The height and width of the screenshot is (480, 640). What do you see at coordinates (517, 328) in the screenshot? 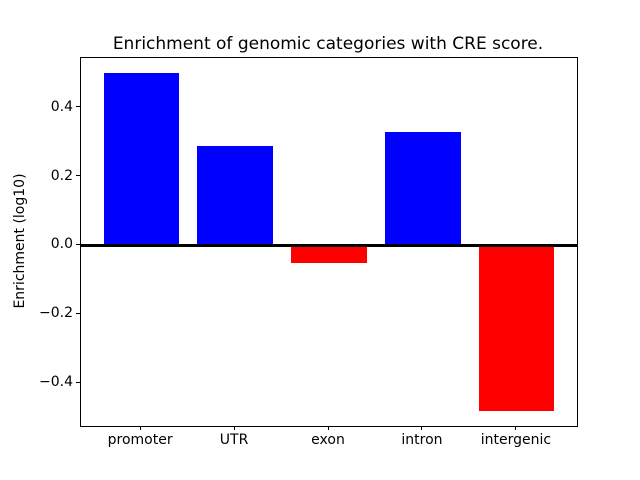
I see `bar-intergenic` at bounding box center [517, 328].